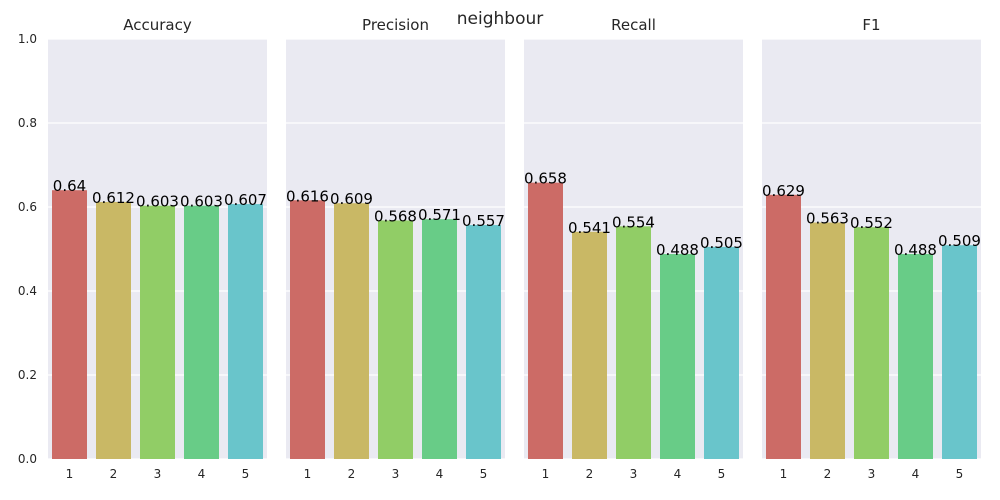 This screenshot has height=500, width=1000. I want to click on data-label: 0.541, so click(589, 228).